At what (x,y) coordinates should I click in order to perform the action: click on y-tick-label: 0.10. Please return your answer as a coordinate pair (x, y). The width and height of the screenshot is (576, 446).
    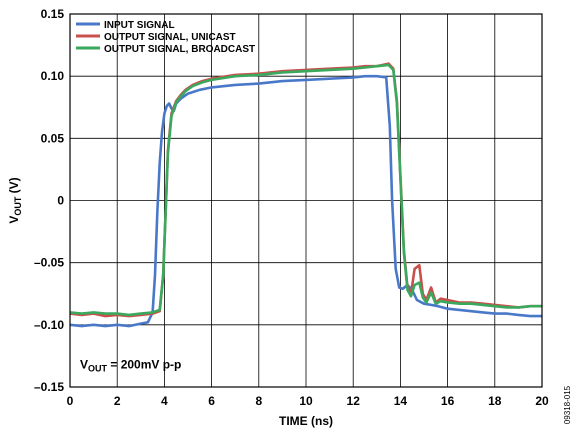
    Looking at the image, I should click on (53, 76).